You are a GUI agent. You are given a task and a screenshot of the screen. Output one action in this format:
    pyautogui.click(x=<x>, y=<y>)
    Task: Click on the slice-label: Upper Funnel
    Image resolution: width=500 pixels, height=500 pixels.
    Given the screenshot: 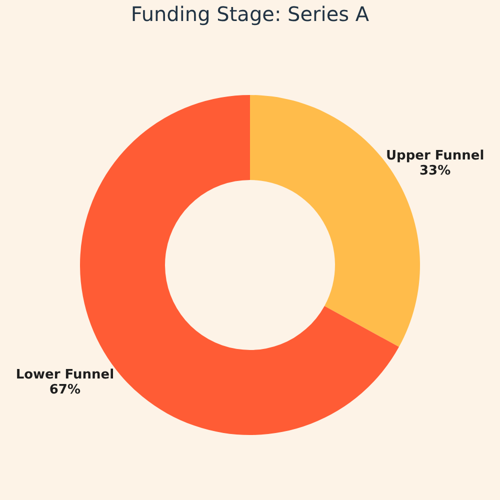 What is the action you would take?
    pyautogui.click(x=435, y=156)
    